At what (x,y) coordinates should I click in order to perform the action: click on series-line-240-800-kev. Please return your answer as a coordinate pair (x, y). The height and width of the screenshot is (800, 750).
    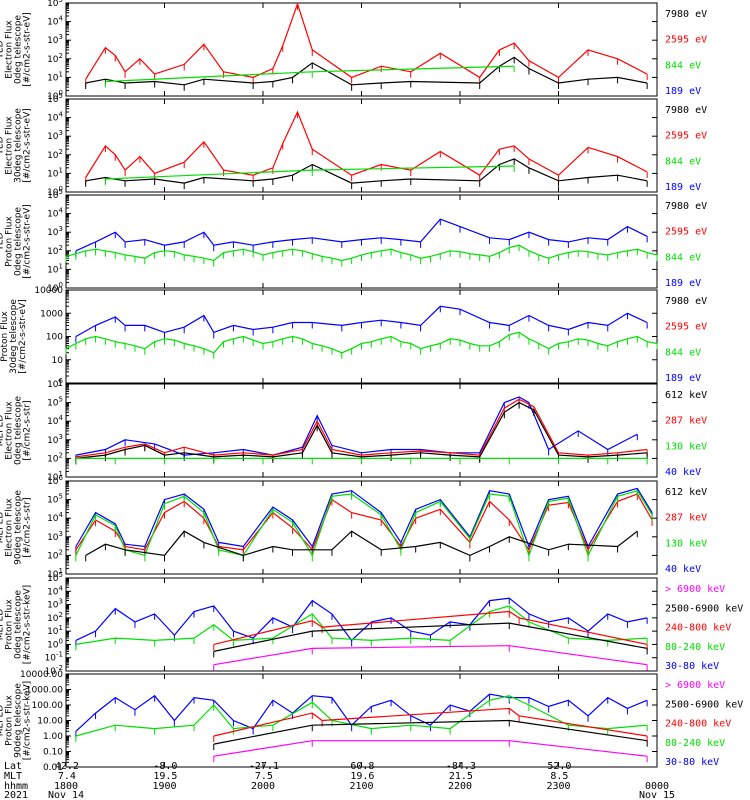
    Looking at the image, I should click on (430, 722).